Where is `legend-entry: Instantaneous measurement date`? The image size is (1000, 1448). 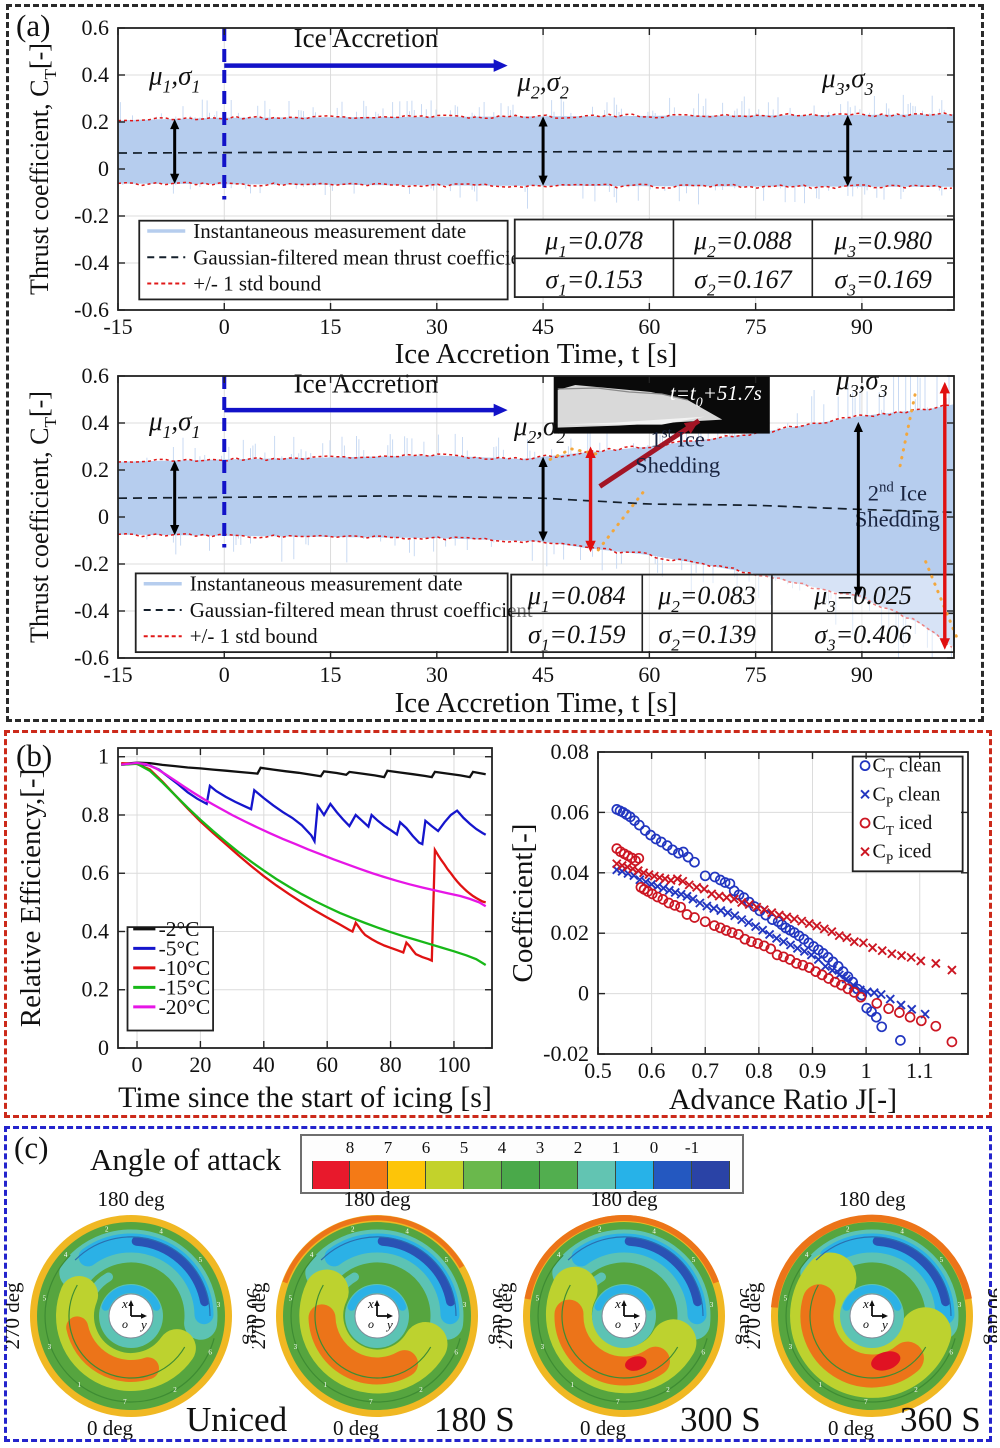 legend-entry: Instantaneous measurement date is located at coordinates (329, 231).